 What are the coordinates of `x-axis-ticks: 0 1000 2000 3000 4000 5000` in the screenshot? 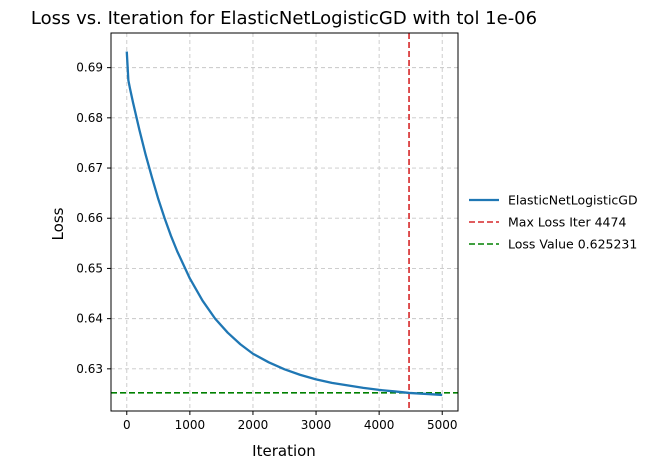 It's located at (290, 421).